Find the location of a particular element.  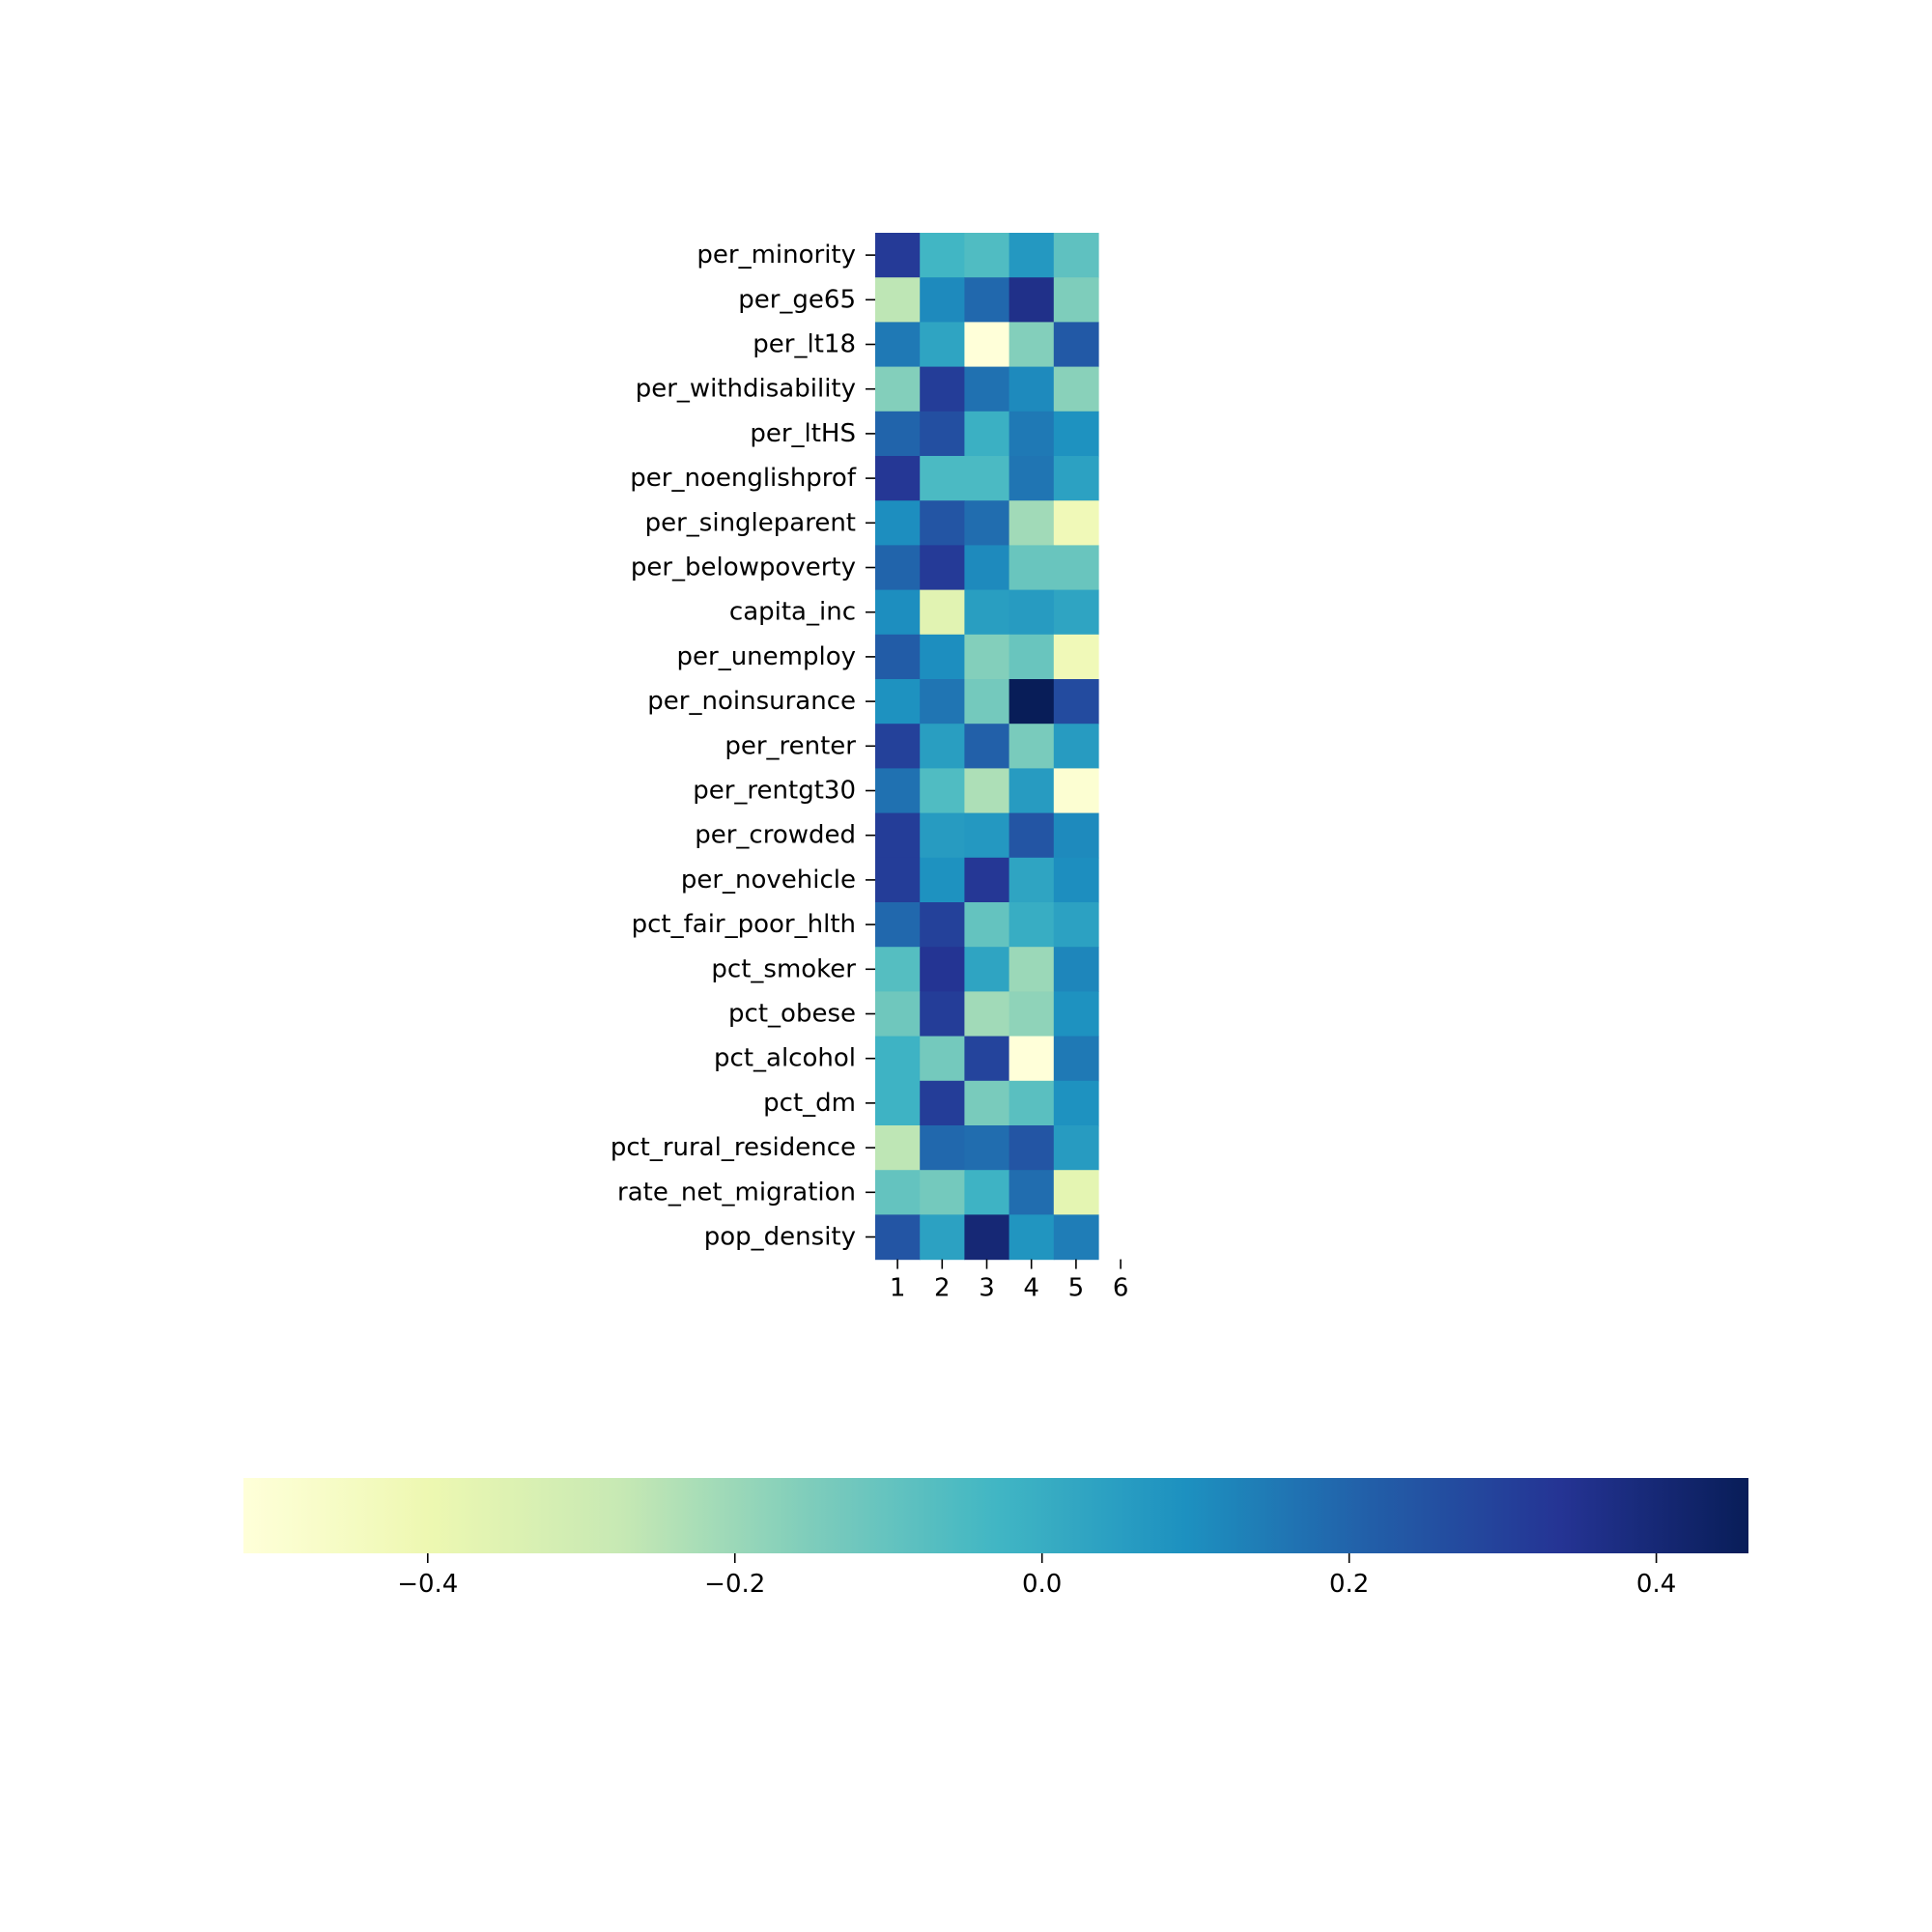

colorbar-ticks: −0.4 −0.2 0.0 0.2 0.4 is located at coordinates (1036, 1576).